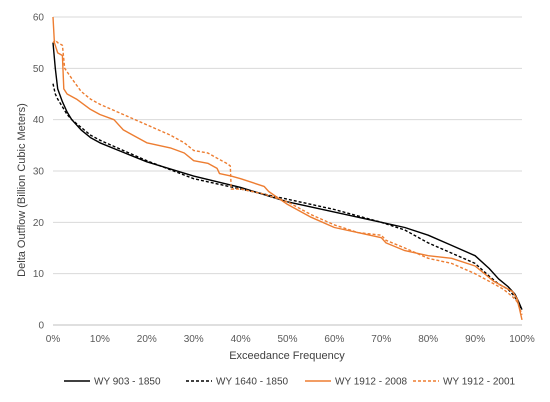 The image size is (550, 402). Describe the element at coordinates (479, 382) in the screenshot. I see `legend-label: WY 1912 - 2001` at that location.